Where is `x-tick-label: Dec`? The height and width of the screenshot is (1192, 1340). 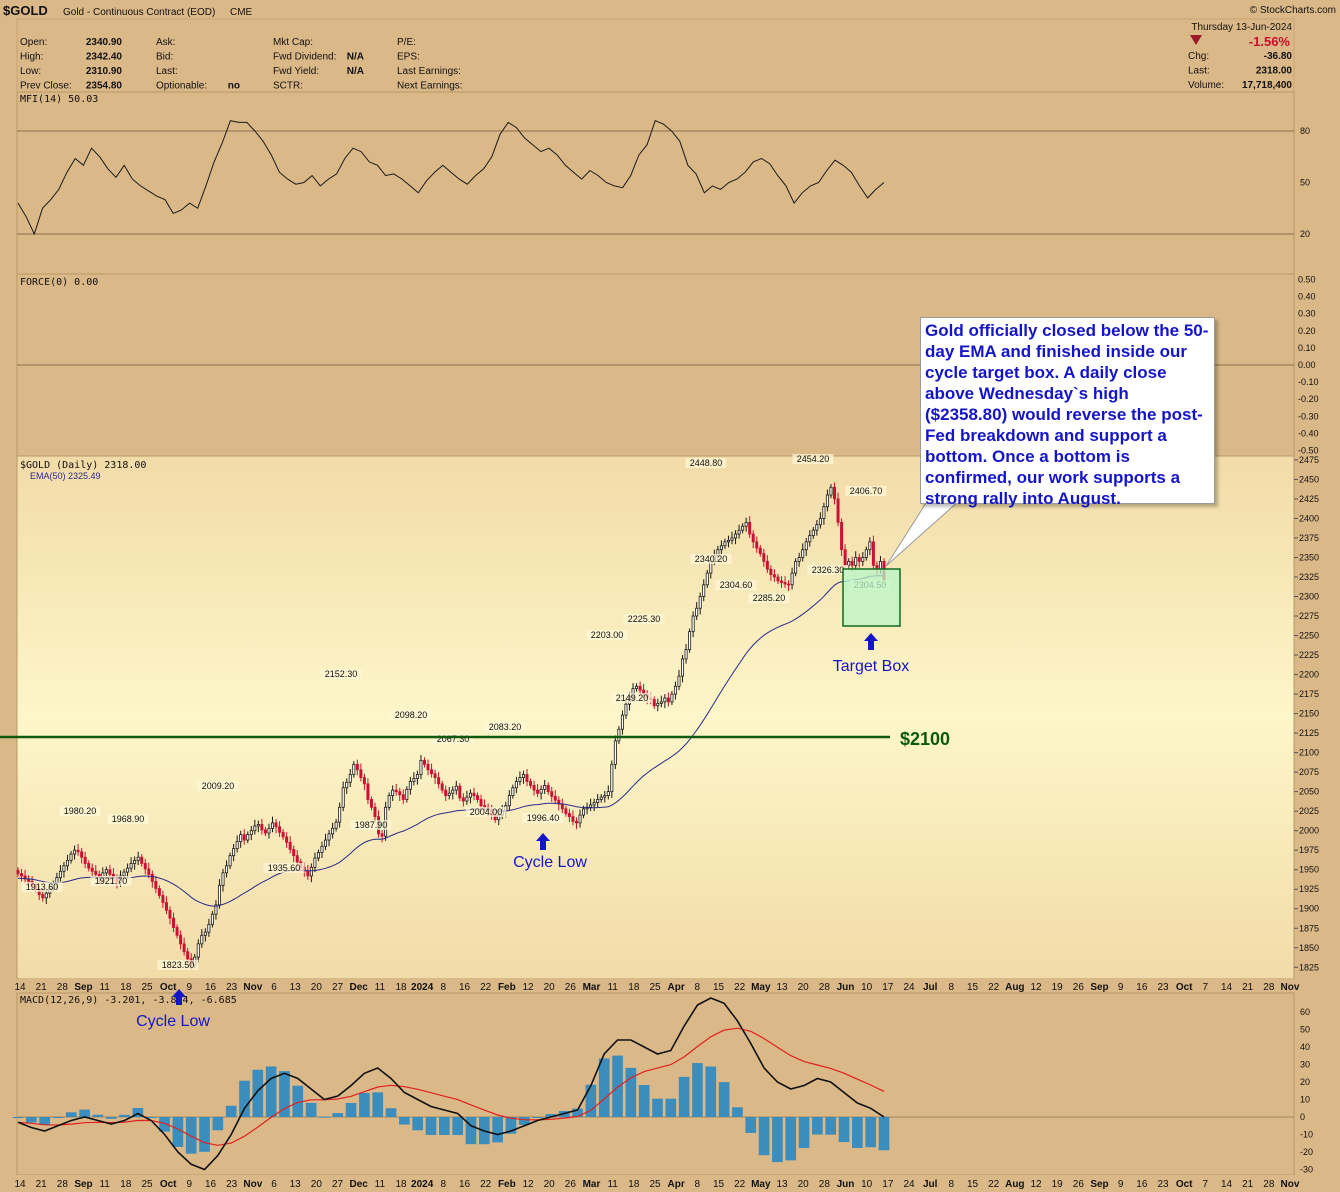
x-tick-label: Dec is located at coordinates (358, 1184).